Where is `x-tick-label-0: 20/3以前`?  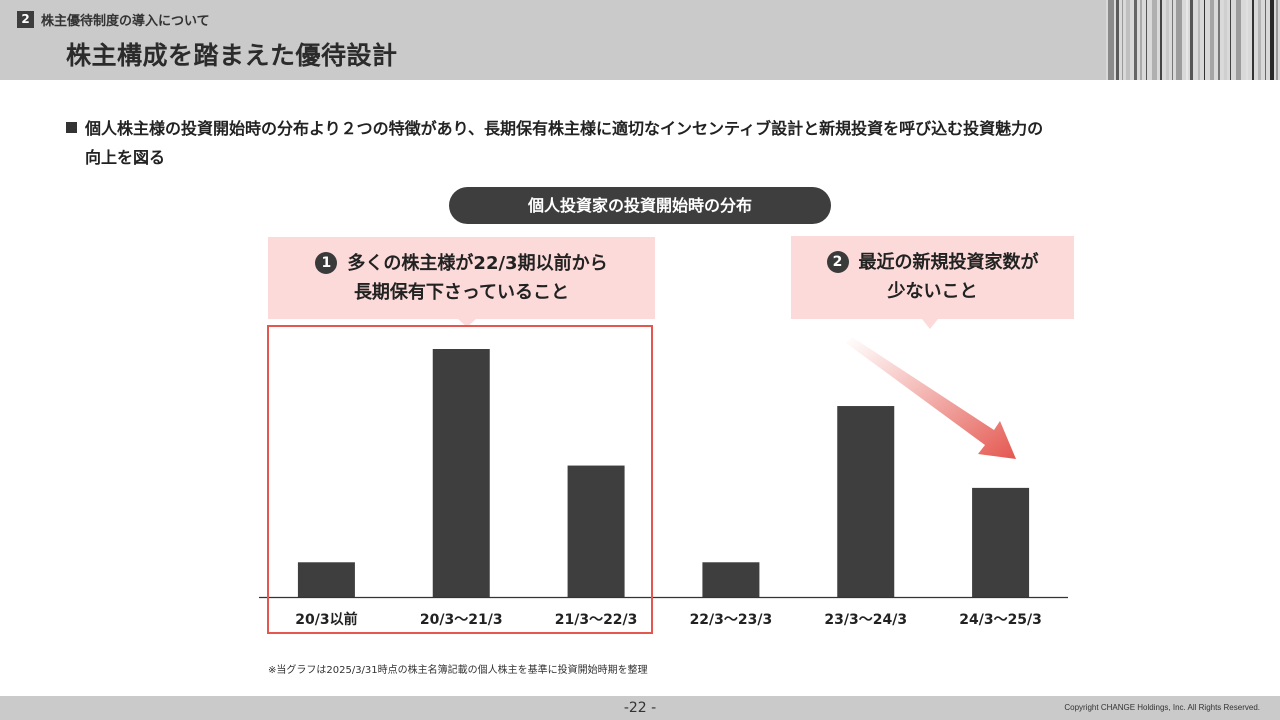 x-tick-label-0: 20/3以前 is located at coordinates (326, 619).